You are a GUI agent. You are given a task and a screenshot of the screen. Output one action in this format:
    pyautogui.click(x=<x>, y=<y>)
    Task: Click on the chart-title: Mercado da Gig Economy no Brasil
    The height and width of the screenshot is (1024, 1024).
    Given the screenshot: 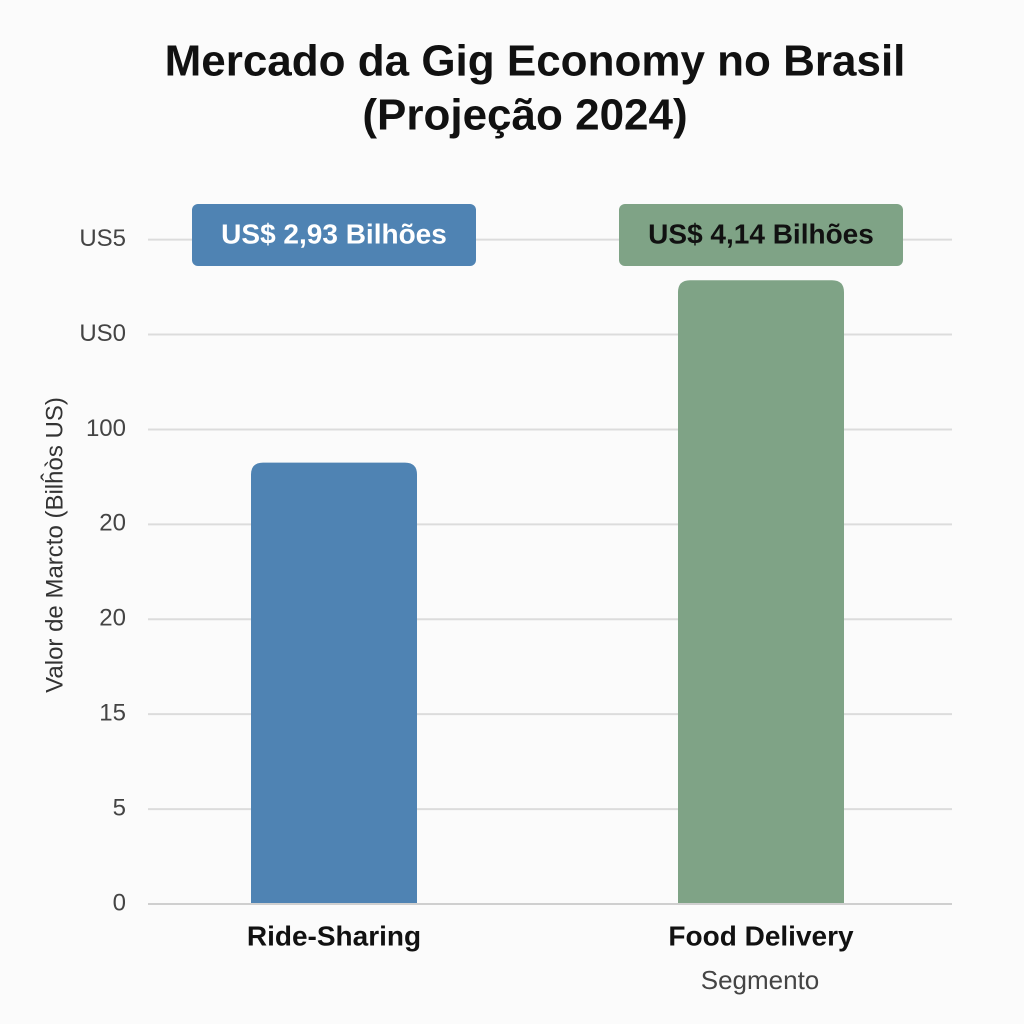 What is the action you would take?
    pyautogui.click(x=535, y=61)
    